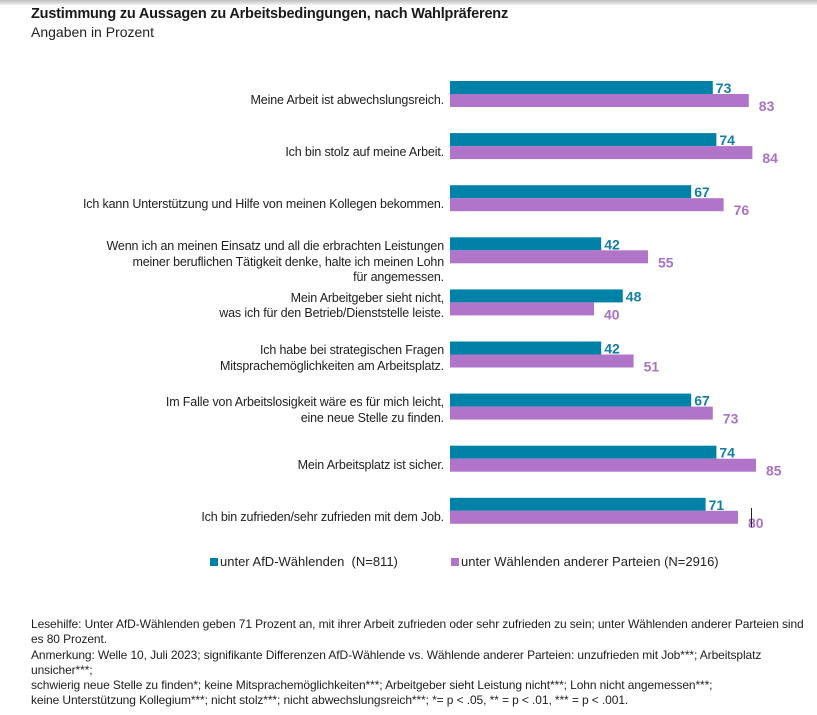 This screenshot has width=817, height=715. I want to click on category-label-line: für angemessen., so click(398, 277).